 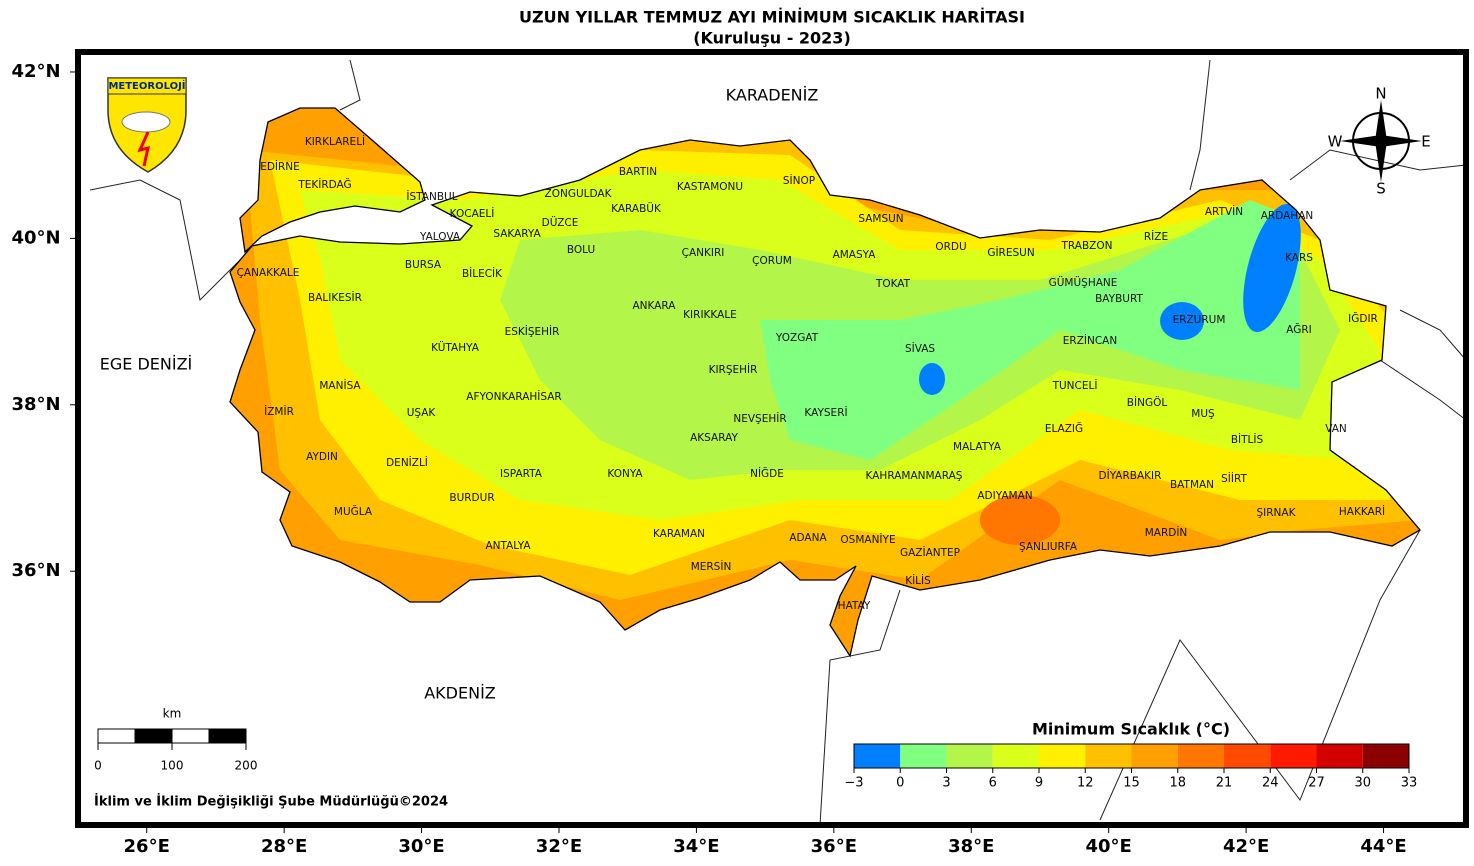 I want to click on province-label: EDİRNE, so click(x=280, y=166).